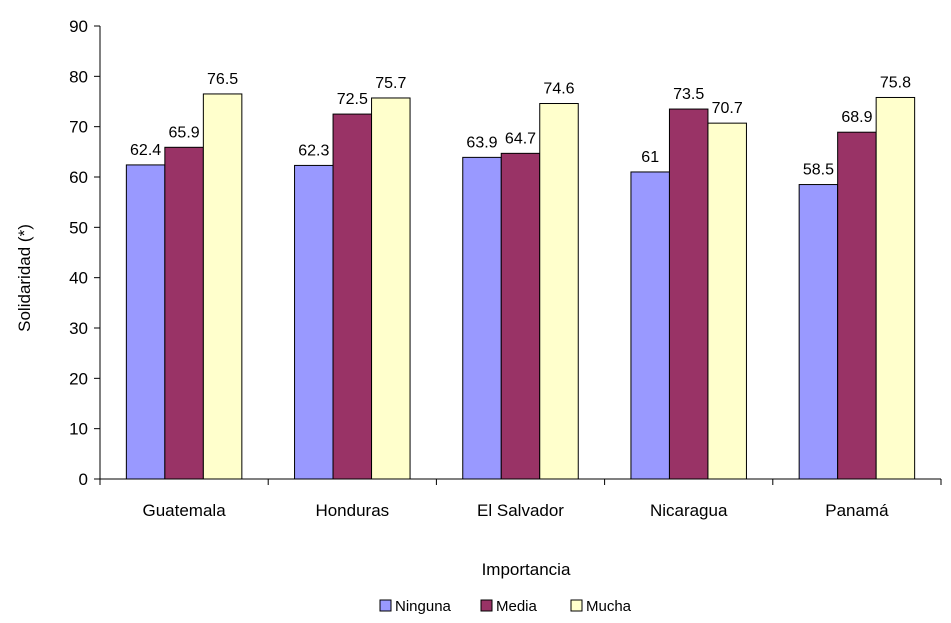  Describe the element at coordinates (78, 328) in the screenshot. I see `y-tick-label: 30` at that location.